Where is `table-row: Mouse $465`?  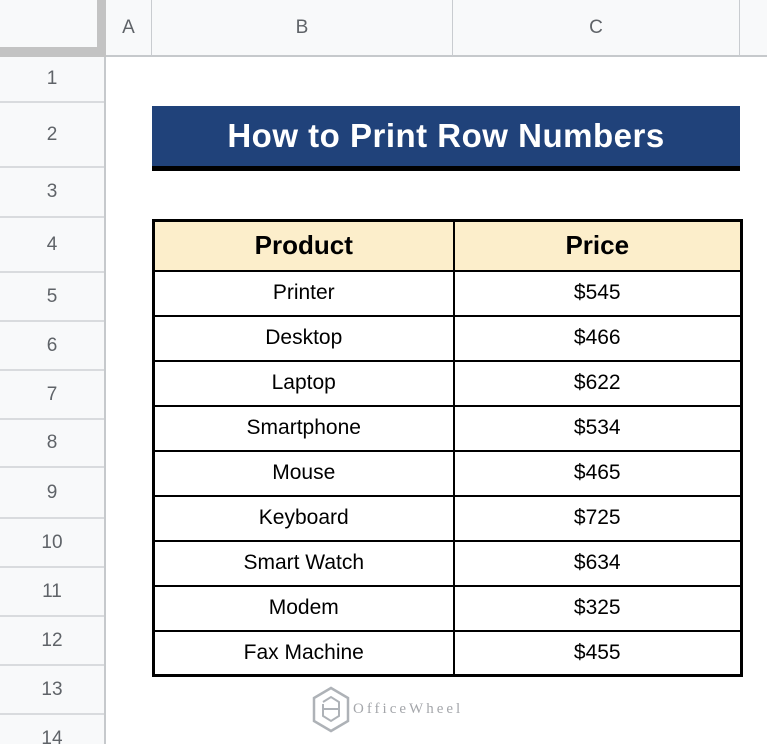
table-row: Mouse $465 is located at coordinates (447, 473).